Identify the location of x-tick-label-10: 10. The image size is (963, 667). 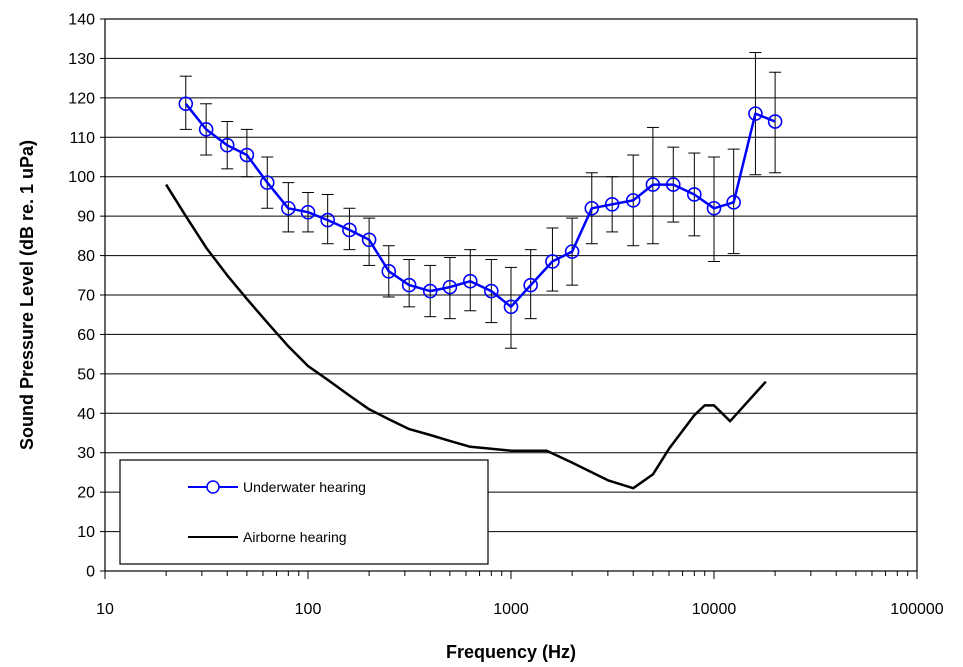
(105, 609).